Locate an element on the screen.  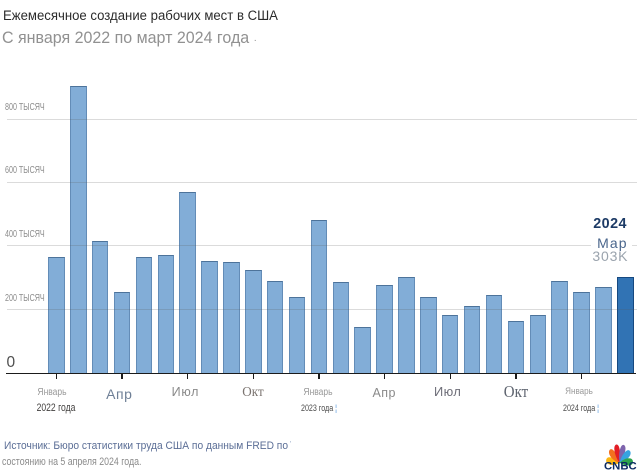
svg-text: CNBC is located at coordinates (620, 467).